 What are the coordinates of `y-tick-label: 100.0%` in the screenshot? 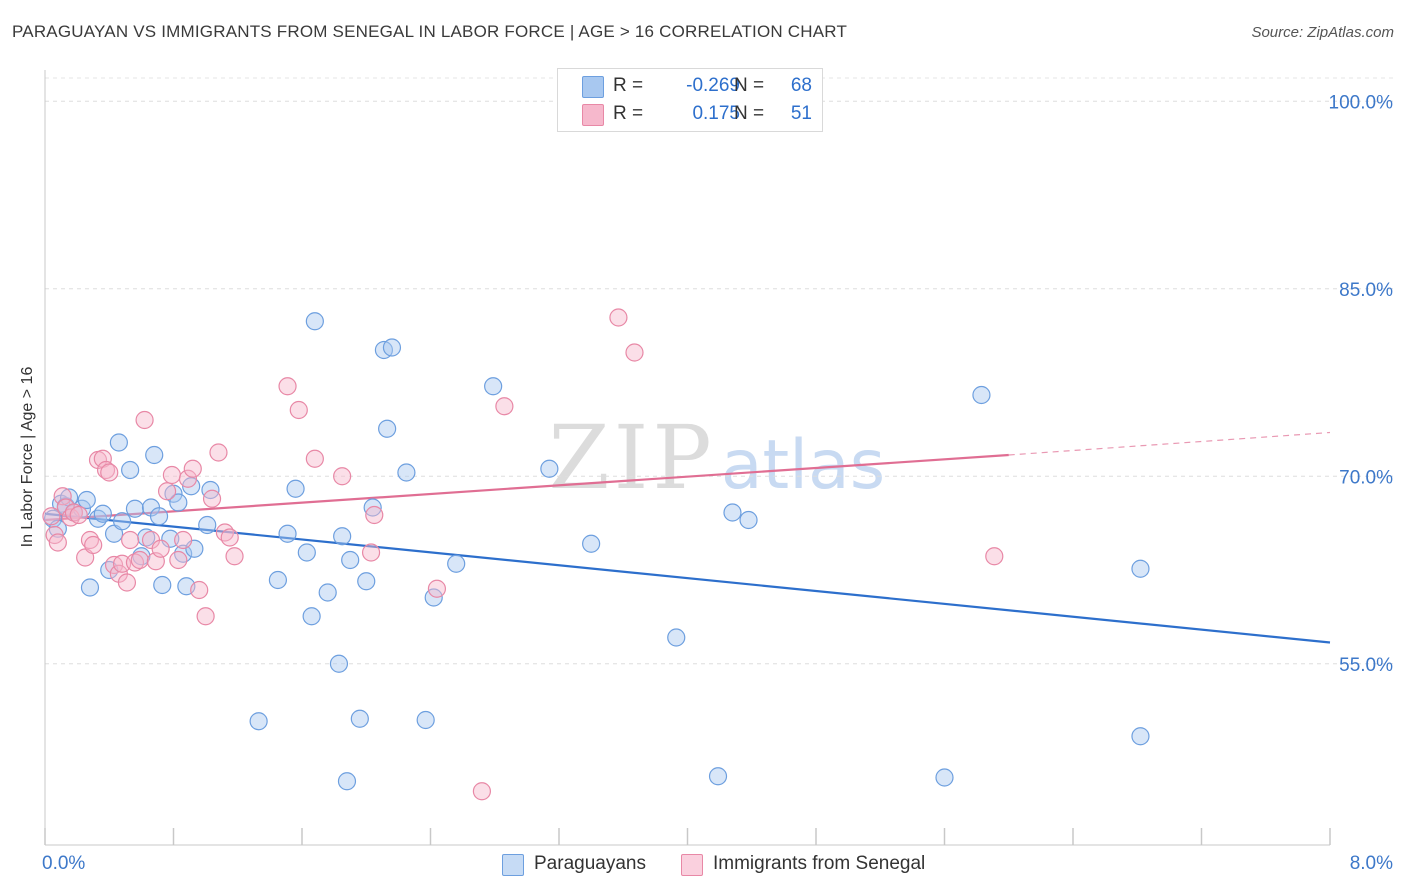 It's located at (1361, 102).